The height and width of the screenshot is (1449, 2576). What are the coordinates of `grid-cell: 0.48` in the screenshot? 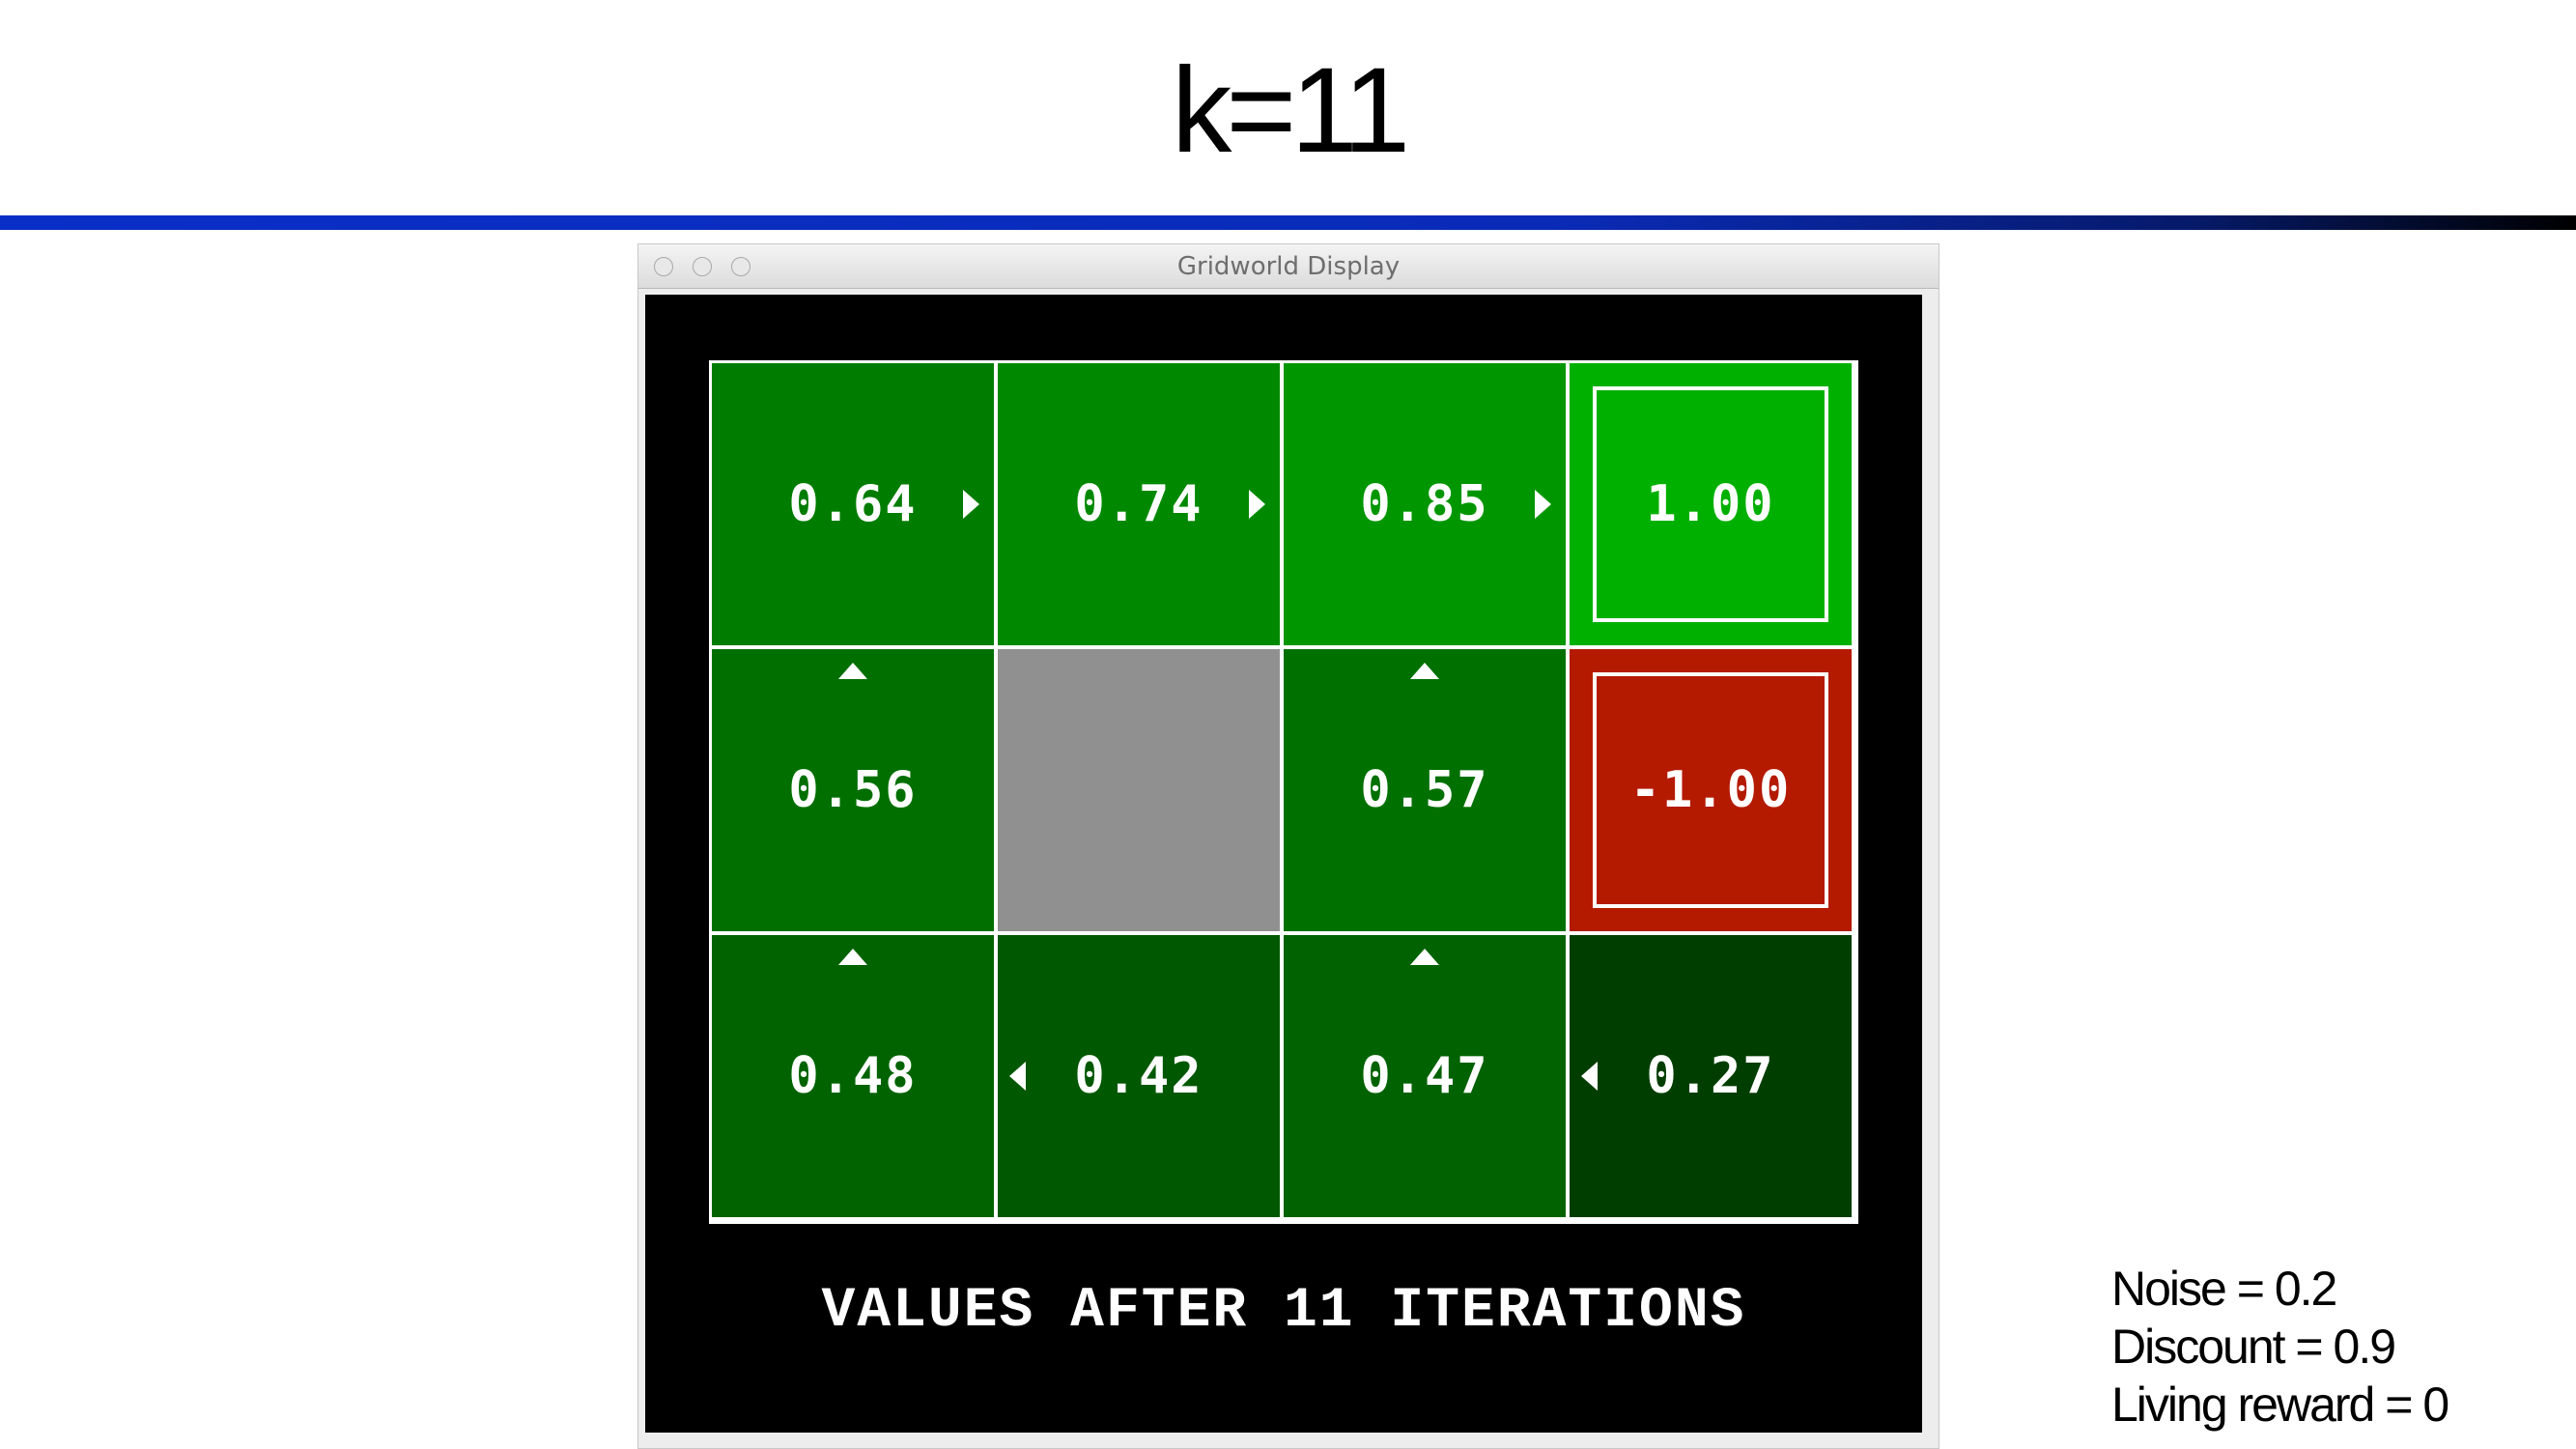 It's located at (853, 1076).